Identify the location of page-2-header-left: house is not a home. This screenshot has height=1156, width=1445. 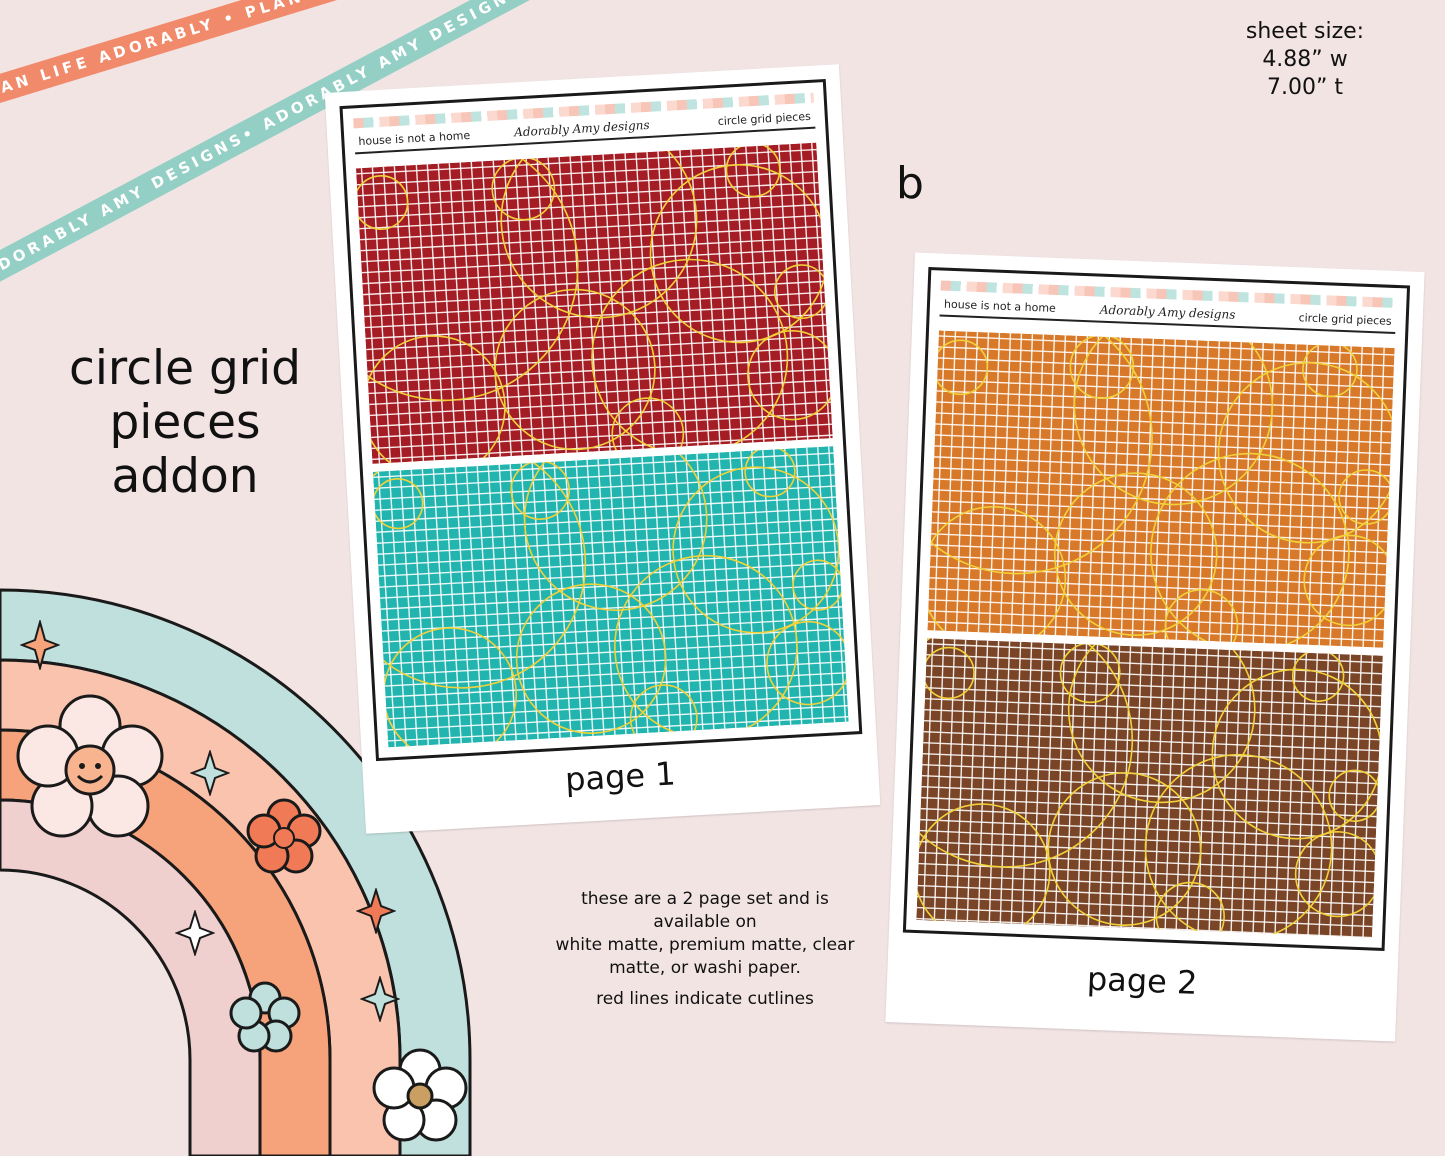
(1000, 306).